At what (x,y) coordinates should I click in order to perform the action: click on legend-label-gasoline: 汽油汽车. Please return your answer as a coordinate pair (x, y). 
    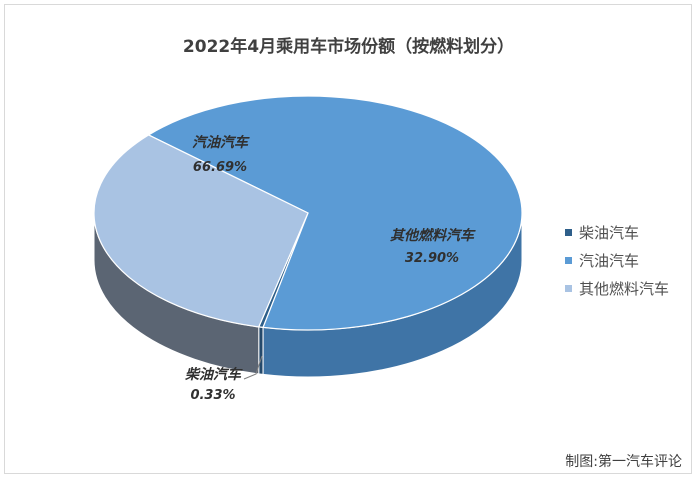
    Looking at the image, I should click on (609, 260).